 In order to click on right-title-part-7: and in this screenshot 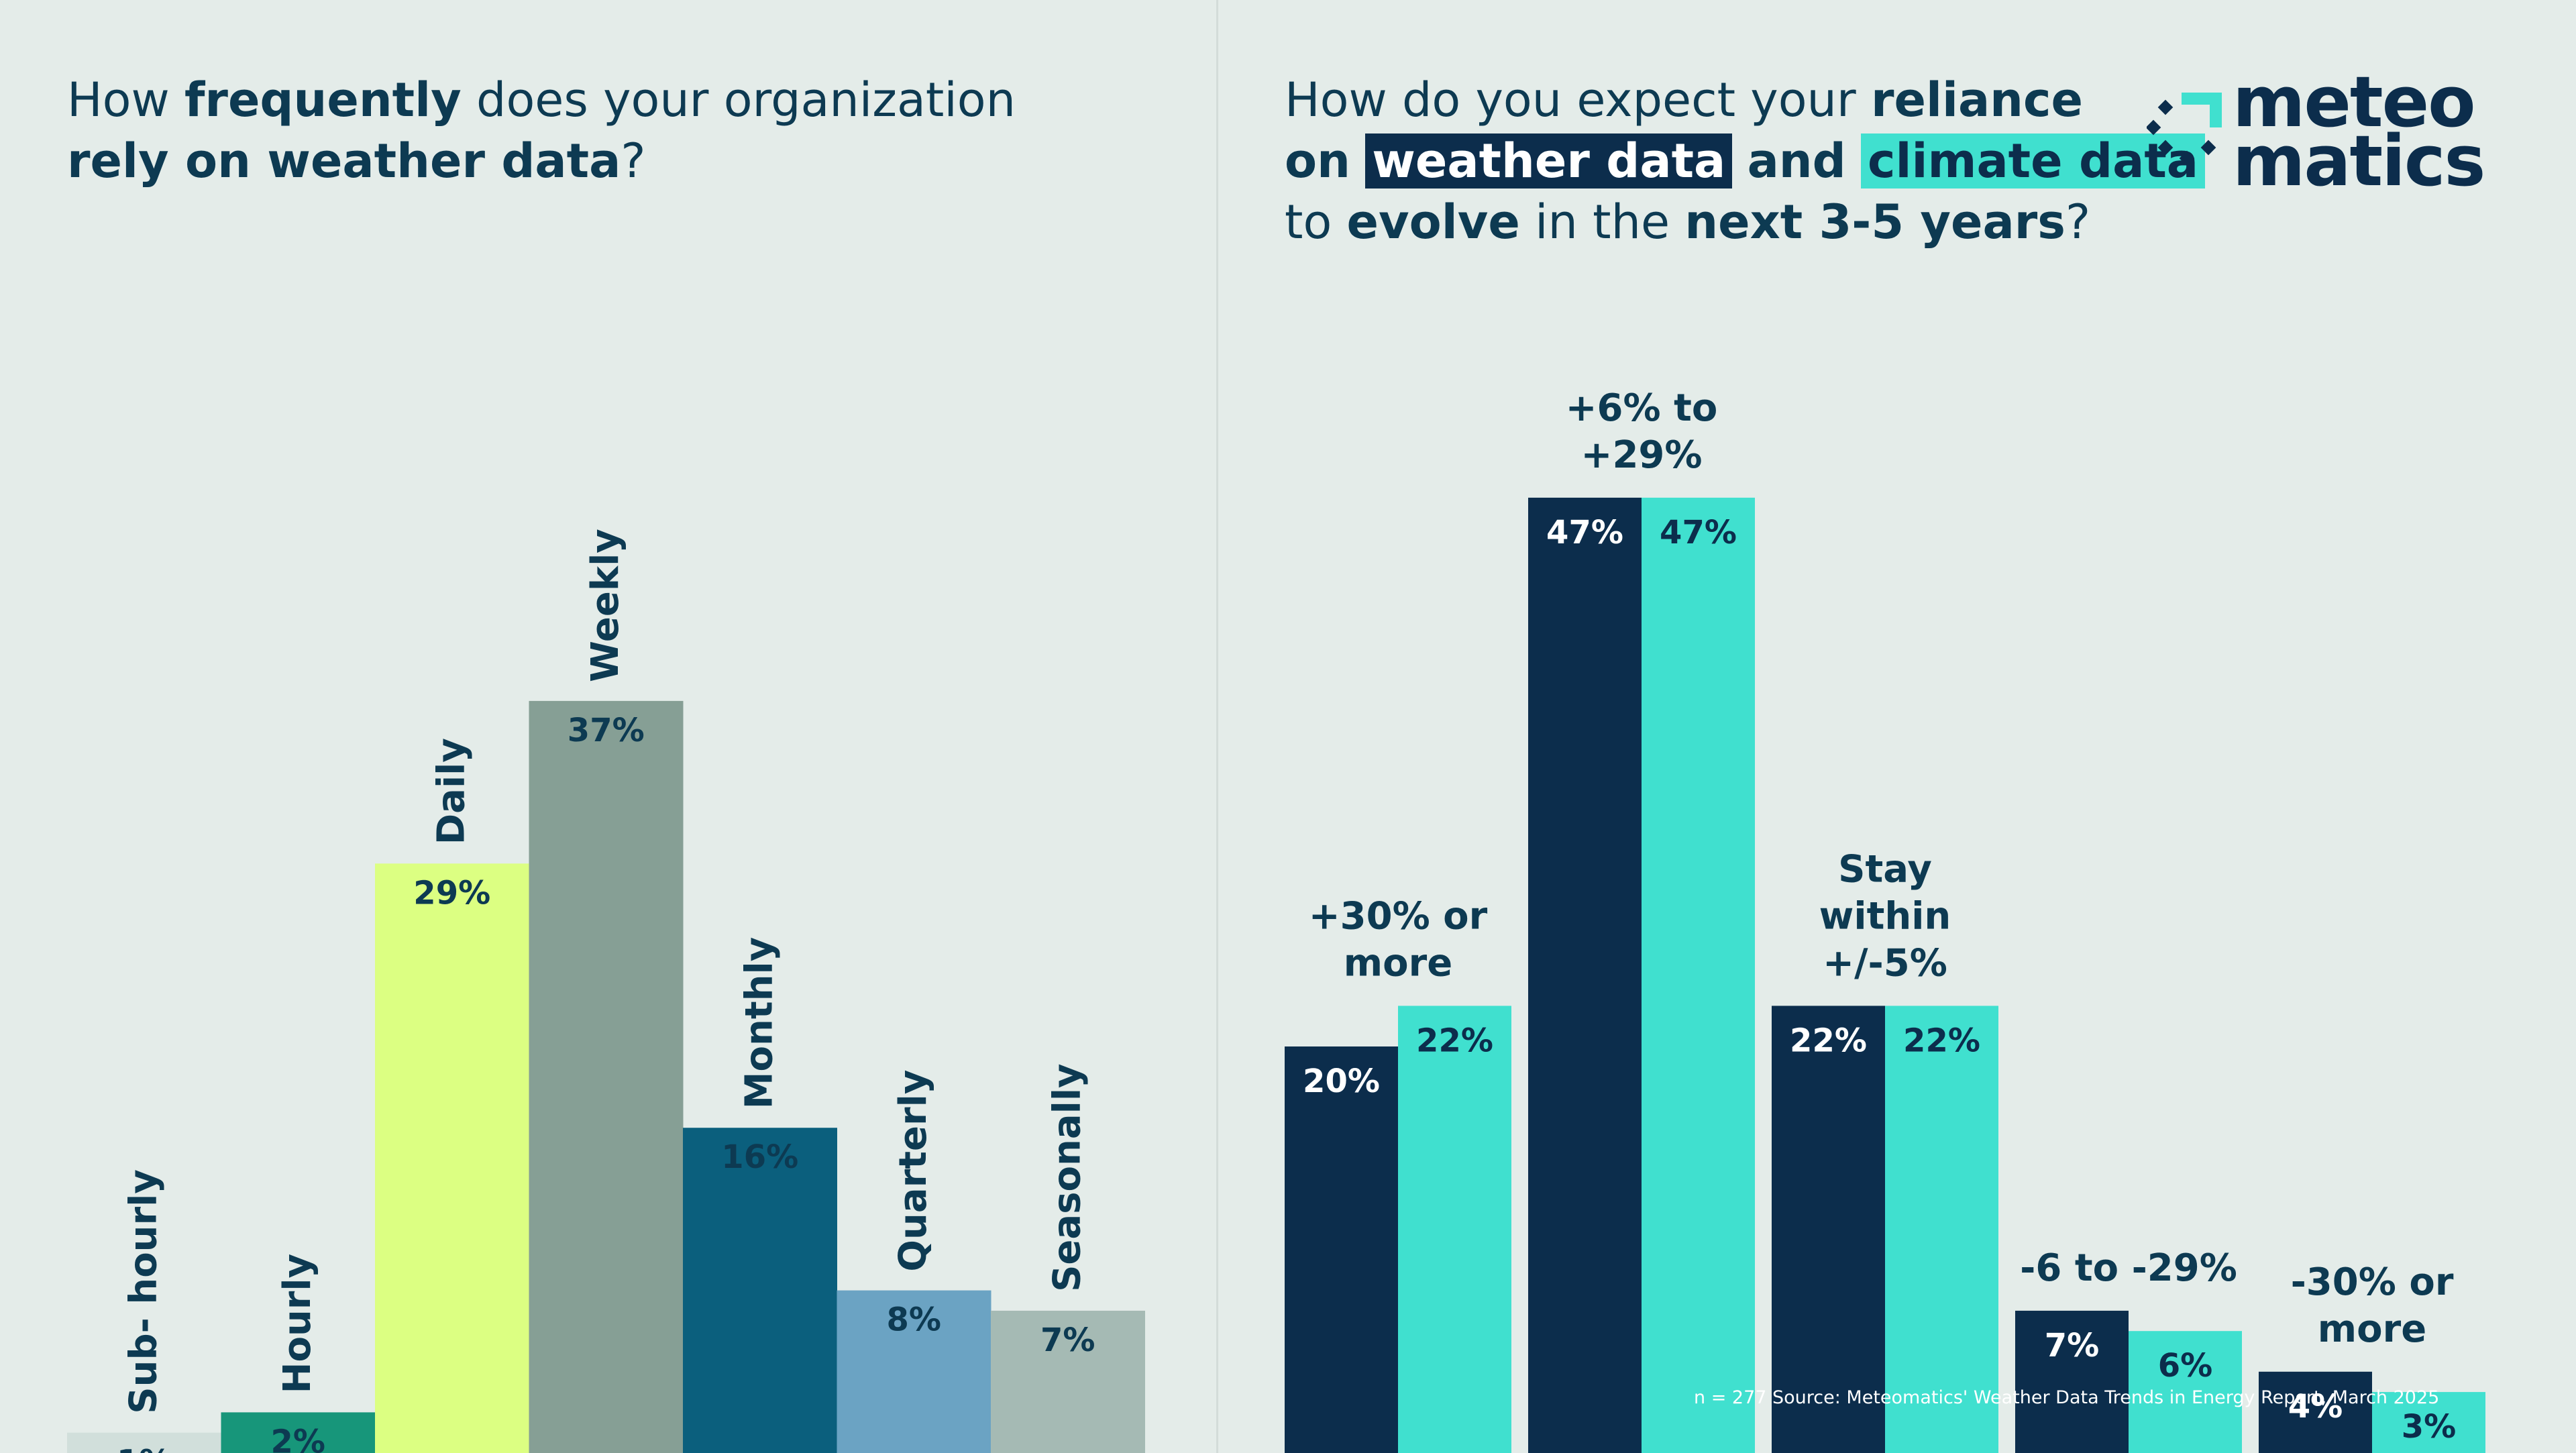, I will do `click(1796, 161)`.